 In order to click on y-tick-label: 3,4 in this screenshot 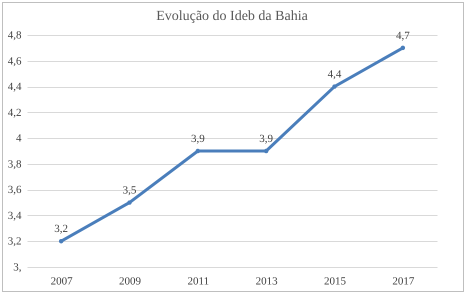, I will do `click(15, 216)`.